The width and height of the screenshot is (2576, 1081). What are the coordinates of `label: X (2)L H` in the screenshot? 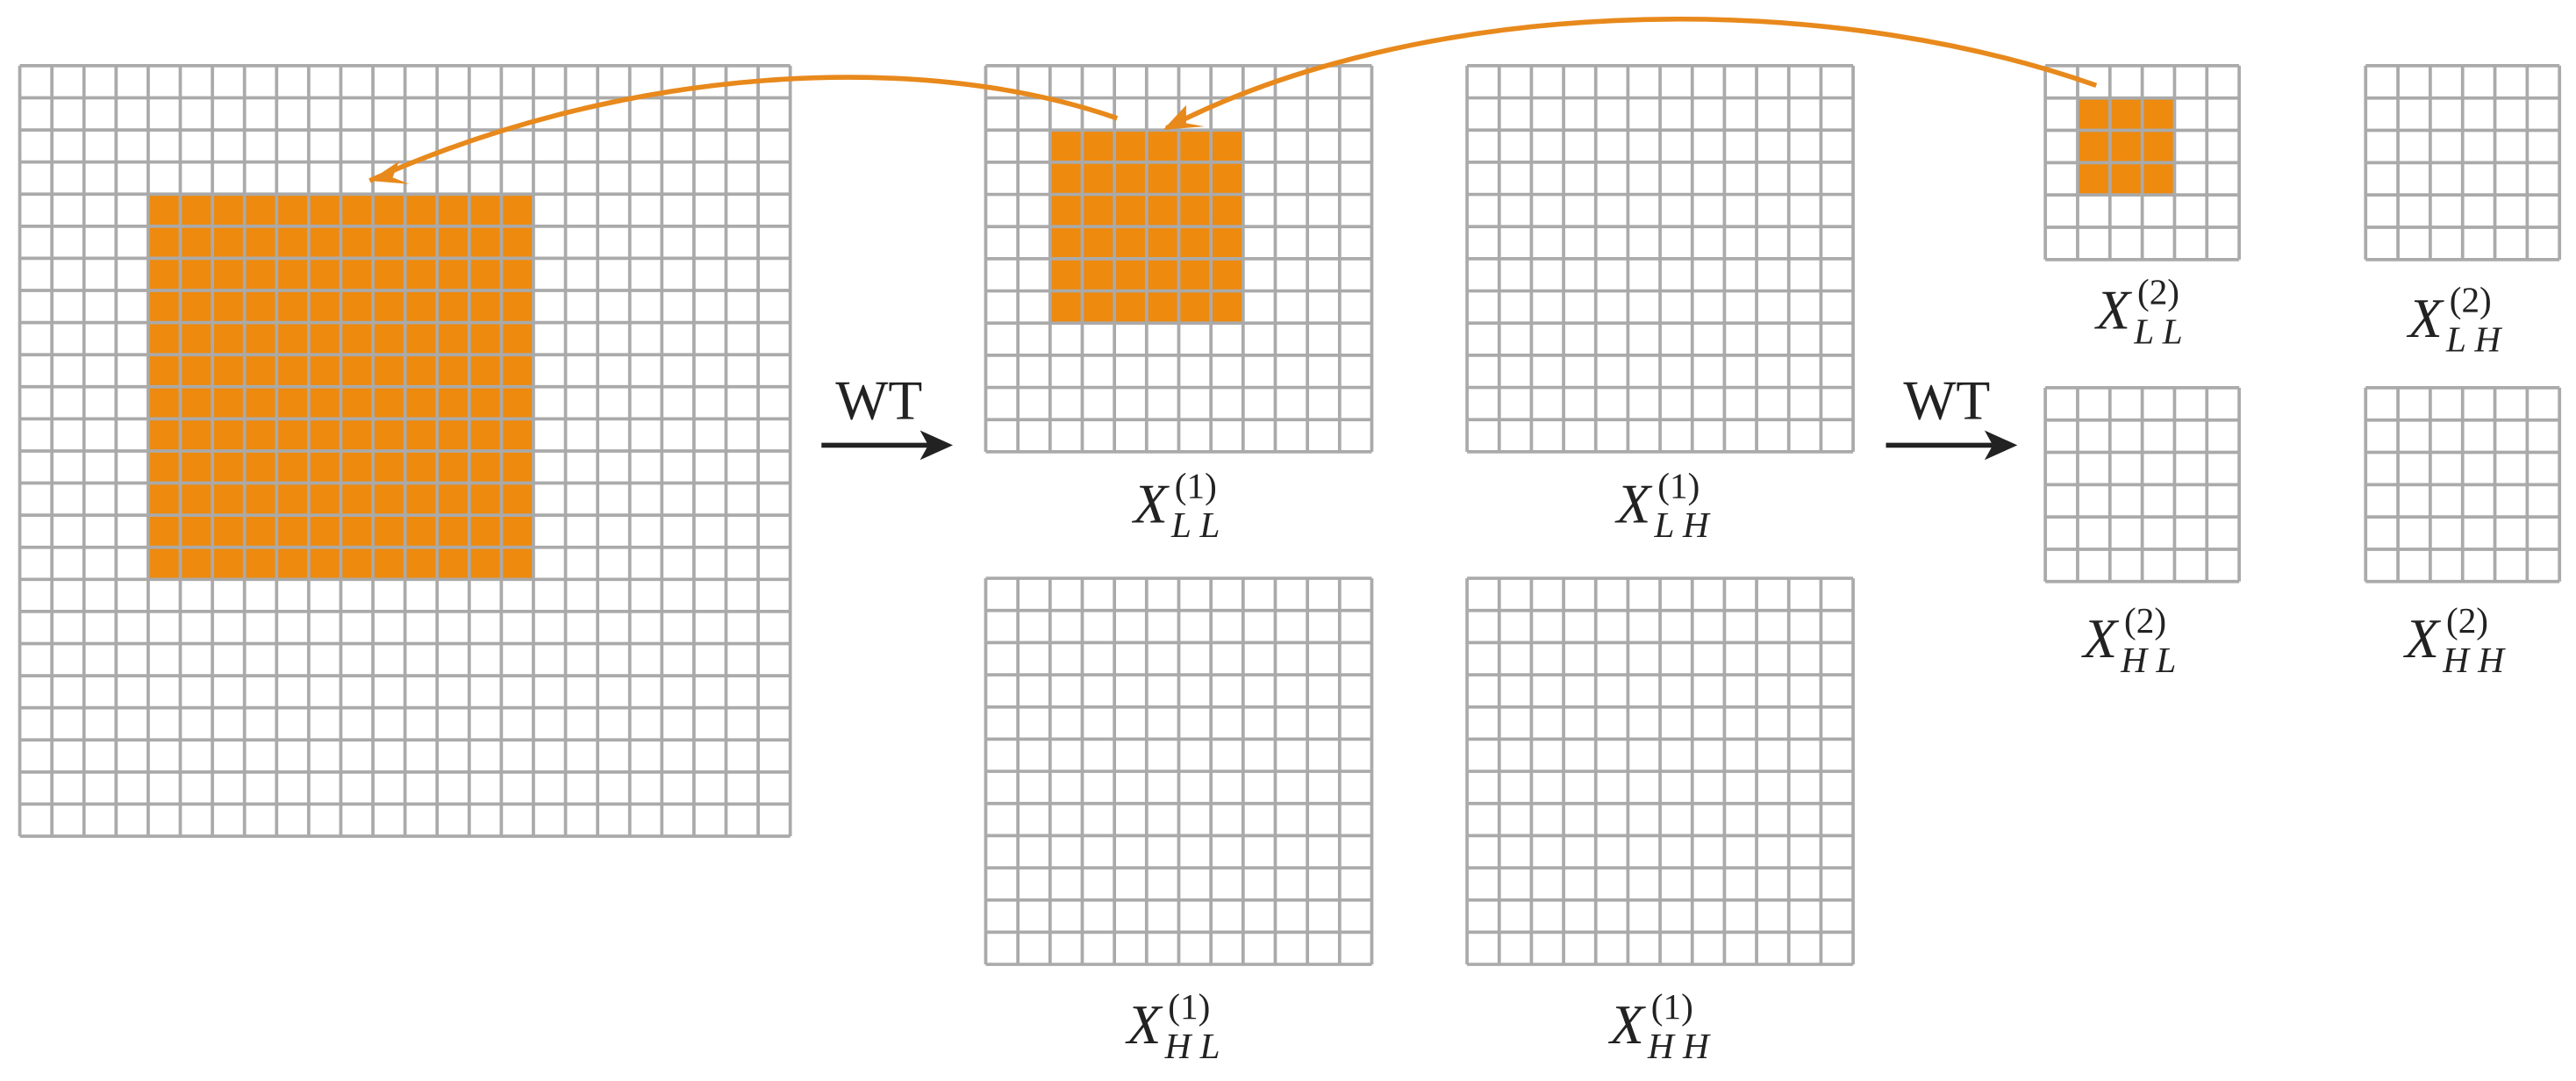 It's located at (2454, 320).